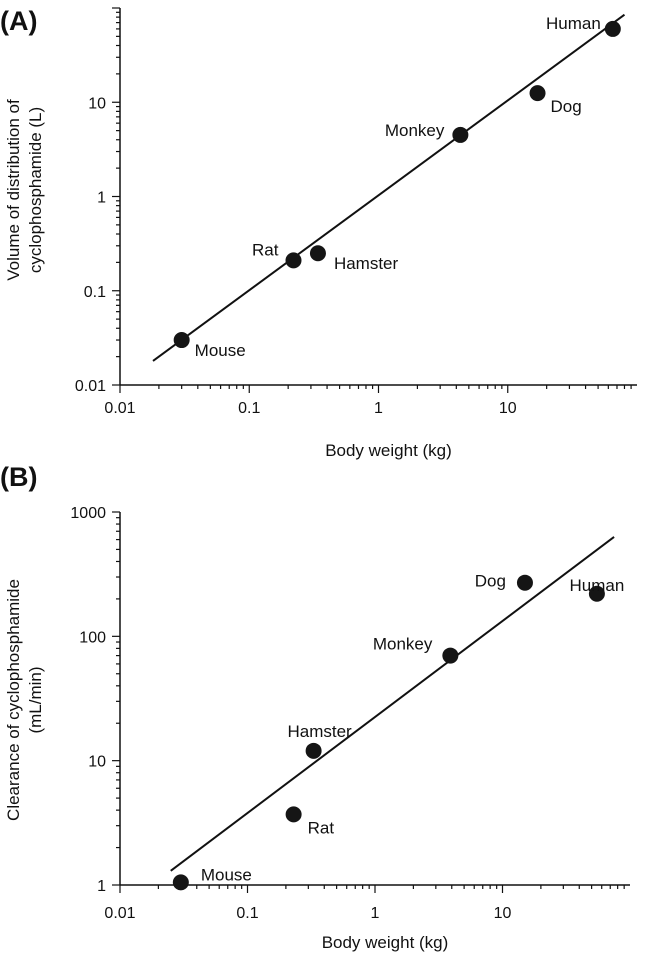  What do you see at coordinates (35, 190) in the screenshot?
I see `y-axis-title: cyclophosphamide (L)` at bounding box center [35, 190].